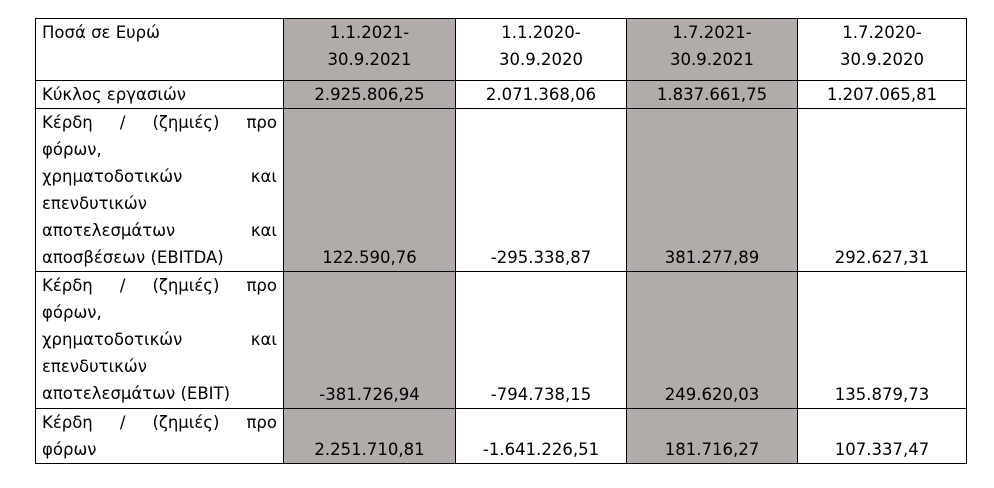  What do you see at coordinates (133, 257) in the screenshot?
I see `label-line: αποσβέσεων (EBITDA)` at bounding box center [133, 257].